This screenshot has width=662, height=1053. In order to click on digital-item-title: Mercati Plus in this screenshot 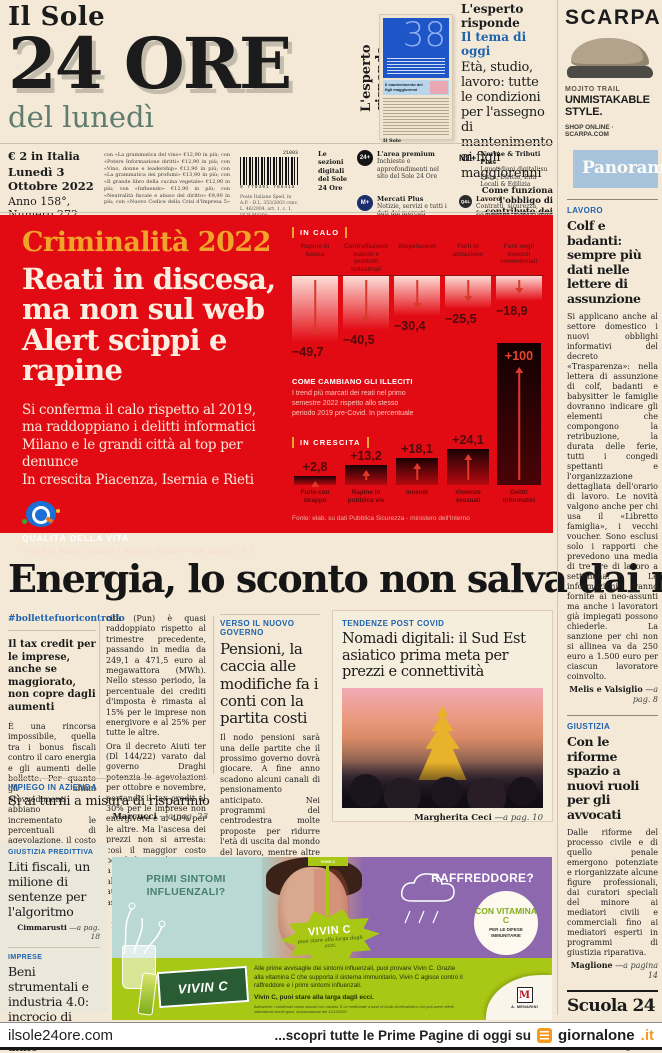, I will do `click(400, 198)`.